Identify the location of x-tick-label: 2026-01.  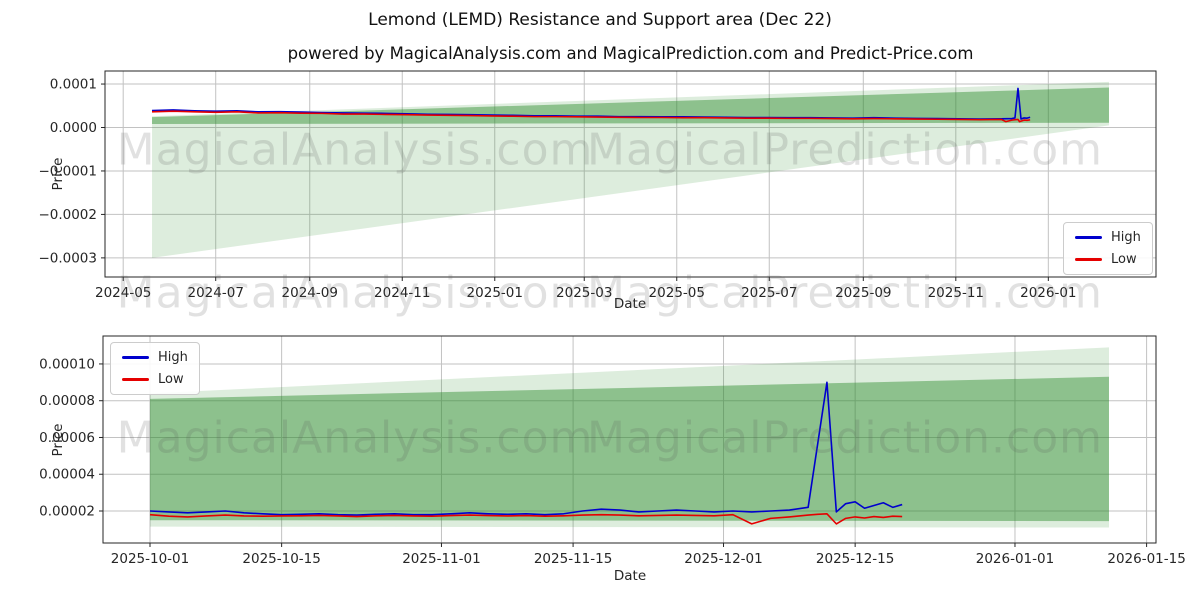
(1048, 293).